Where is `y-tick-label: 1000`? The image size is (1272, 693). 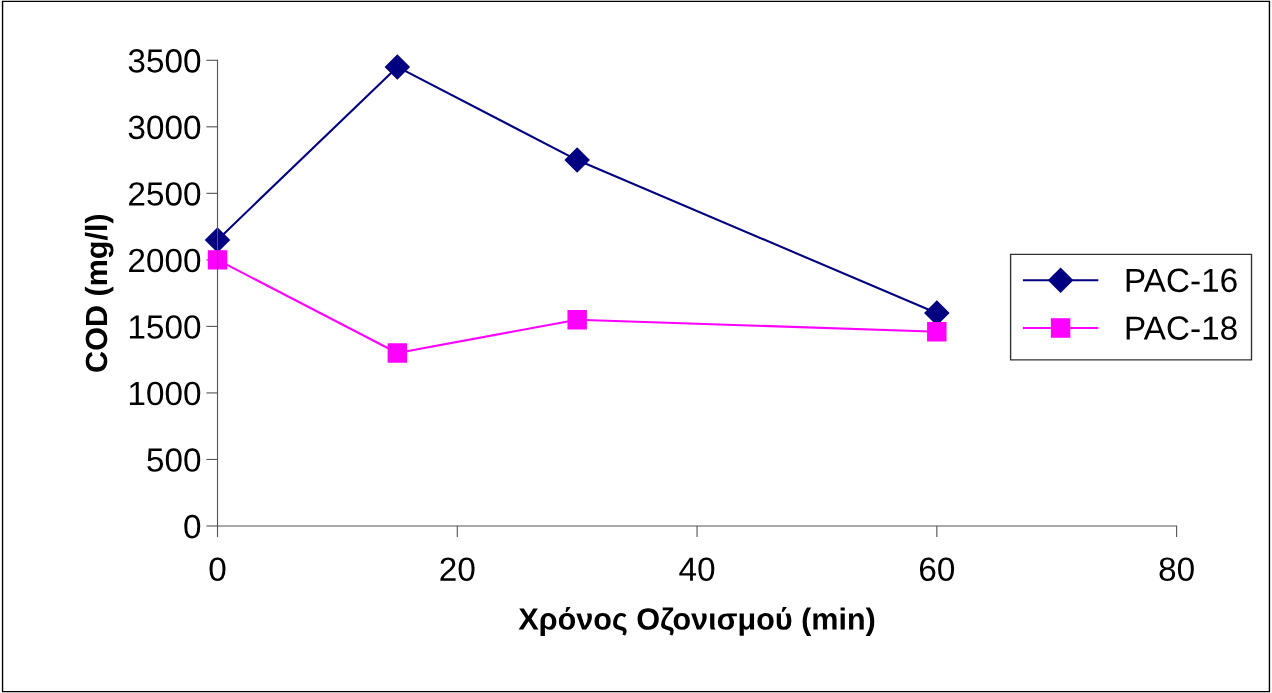 y-tick-label: 1000 is located at coordinates (165, 393).